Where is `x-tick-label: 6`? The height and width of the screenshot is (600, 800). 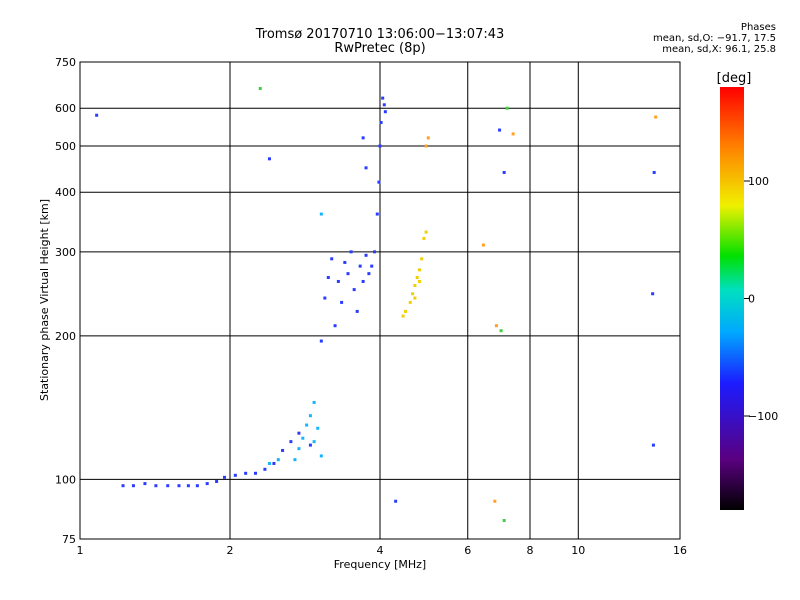 x-tick-label: 6 is located at coordinates (467, 550).